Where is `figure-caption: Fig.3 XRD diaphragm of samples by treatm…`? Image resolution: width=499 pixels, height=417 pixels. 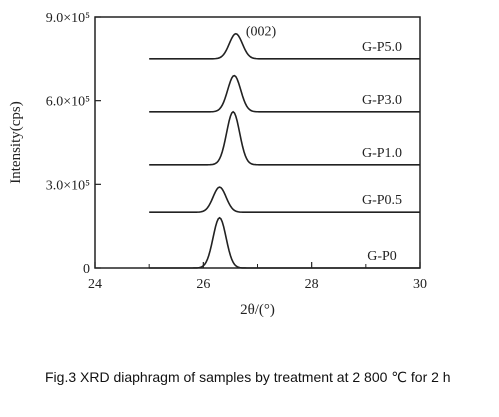 figure-caption: Fig.3 XRD diaphragm of samples by treatm… is located at coordinates (248, 377).